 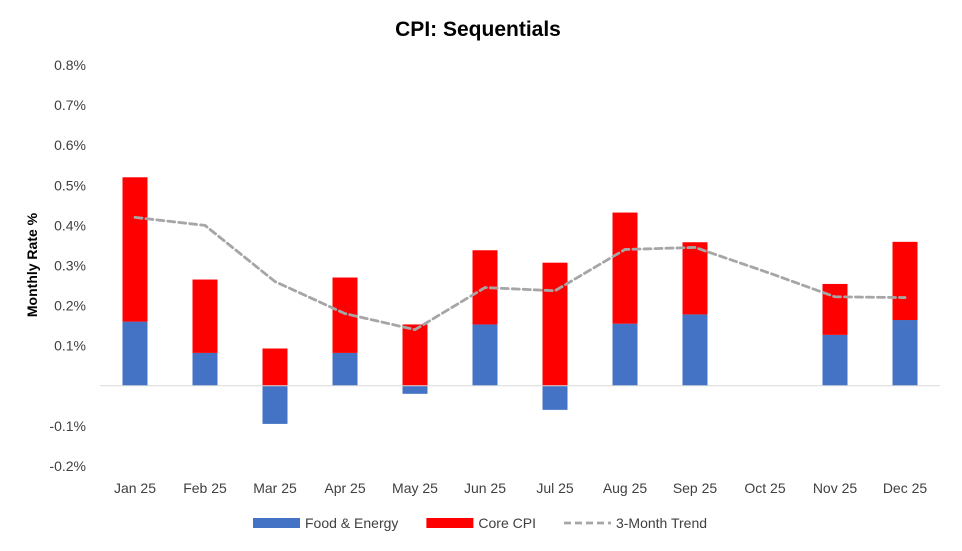 What do you see at coordinates (70, 306) in the screenshot?
I see `y-tick-label: 0.2%` at bounding box center [70, 306].